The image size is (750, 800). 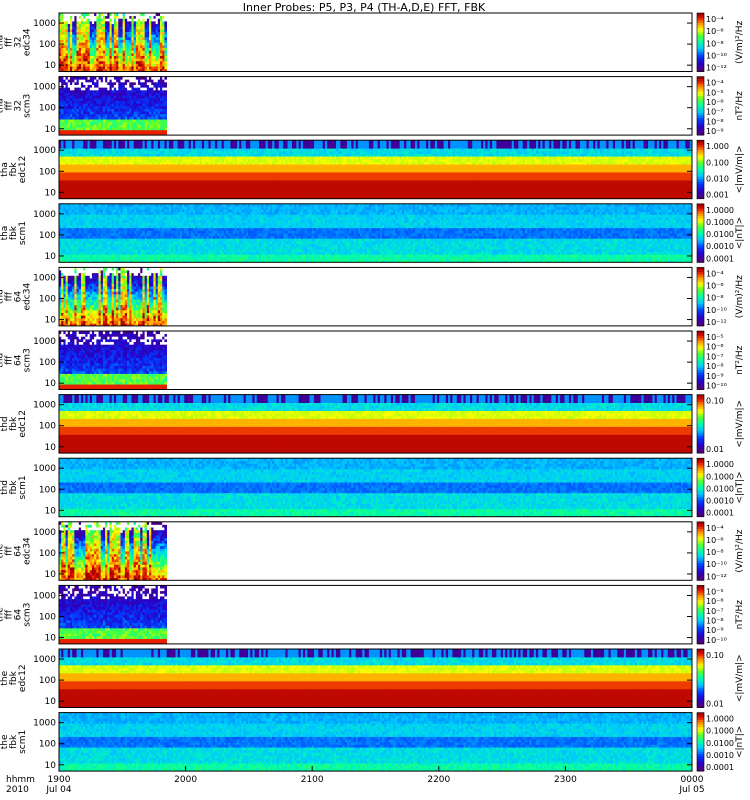 I want to click on colorbar-tick-label: 0.0100, so click(x=720, y=234).